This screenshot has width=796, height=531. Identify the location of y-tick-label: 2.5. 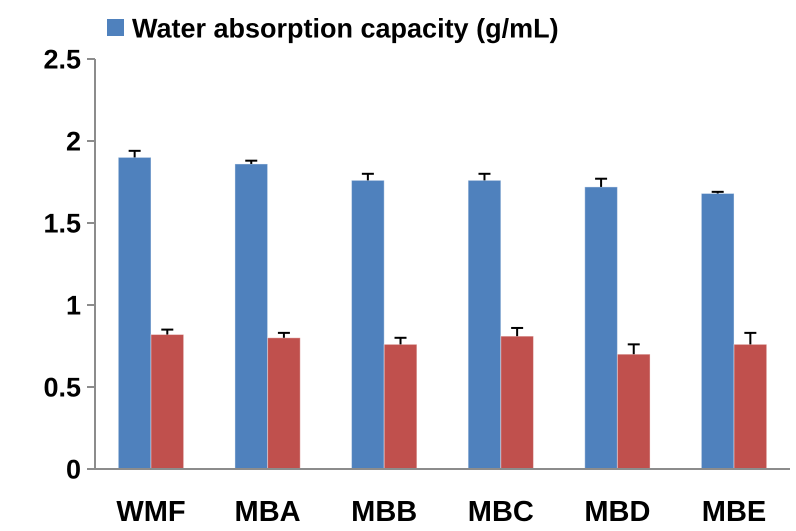
(62, 59).